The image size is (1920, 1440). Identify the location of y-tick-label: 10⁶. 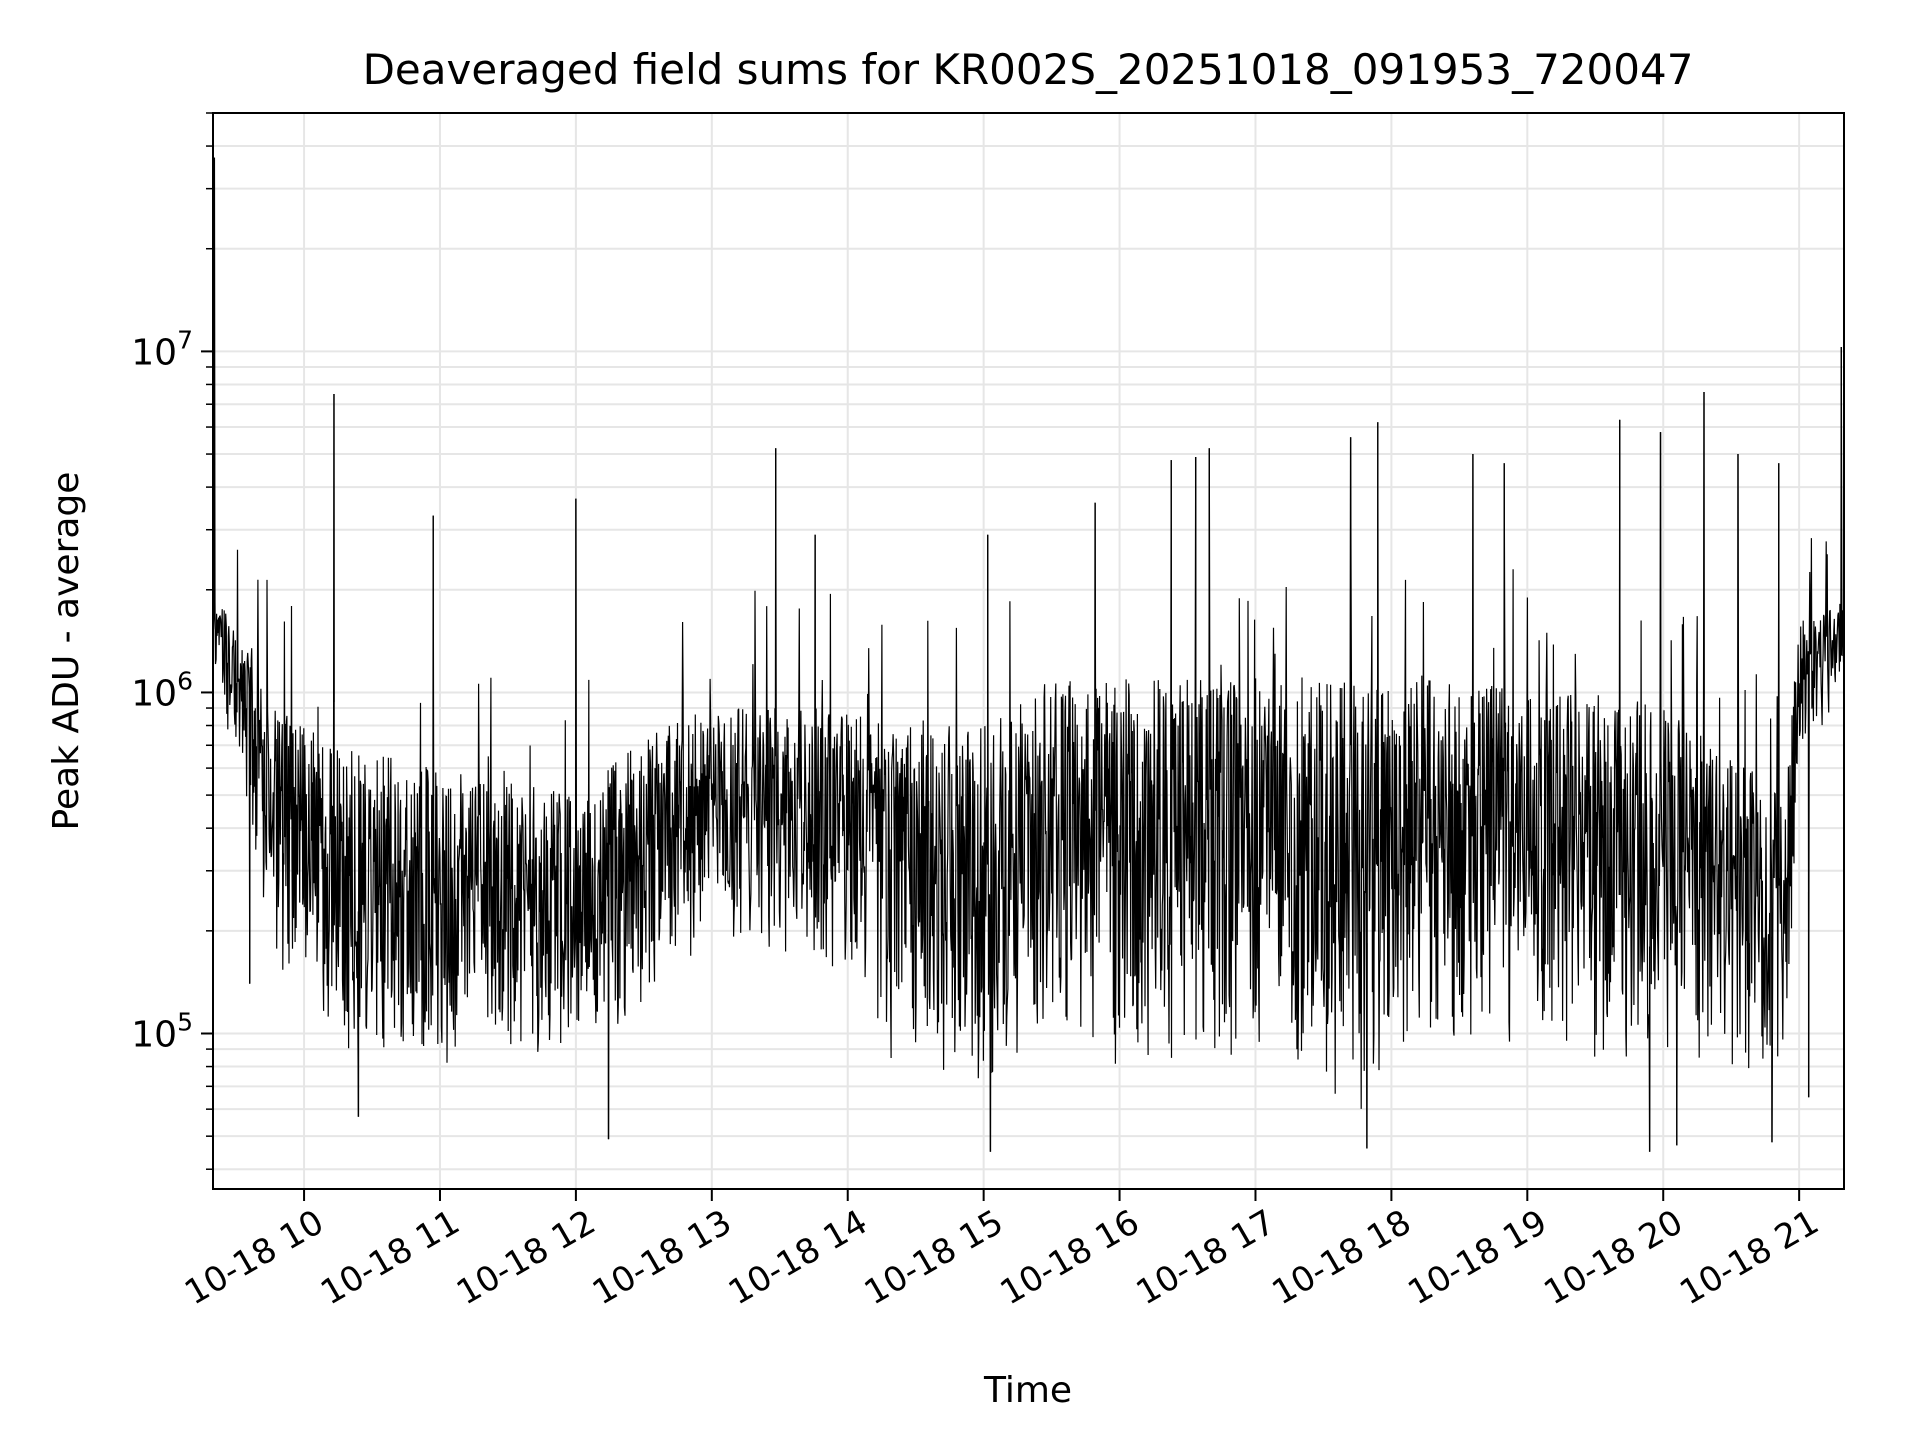
(162, 690).